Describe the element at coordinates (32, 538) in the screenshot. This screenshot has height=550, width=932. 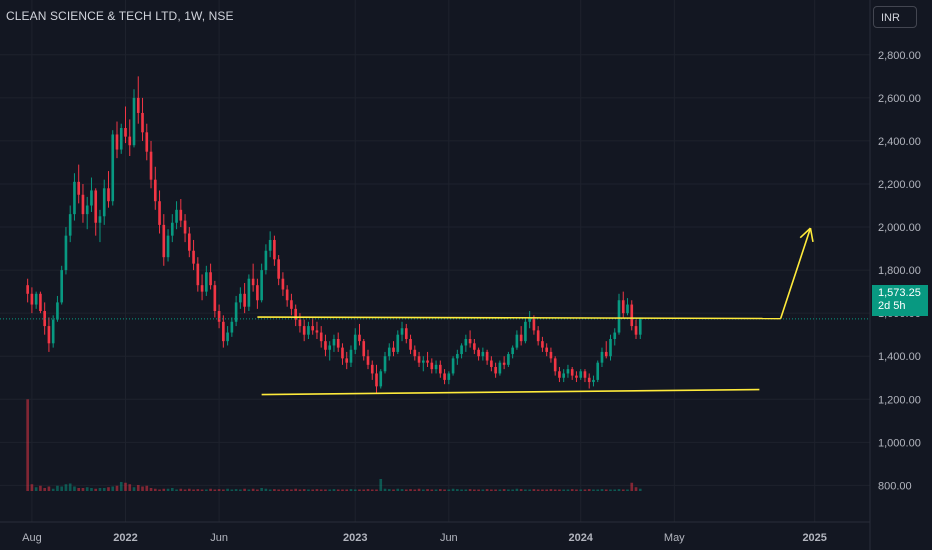
I see `x-tick-label: Aug` at that location.